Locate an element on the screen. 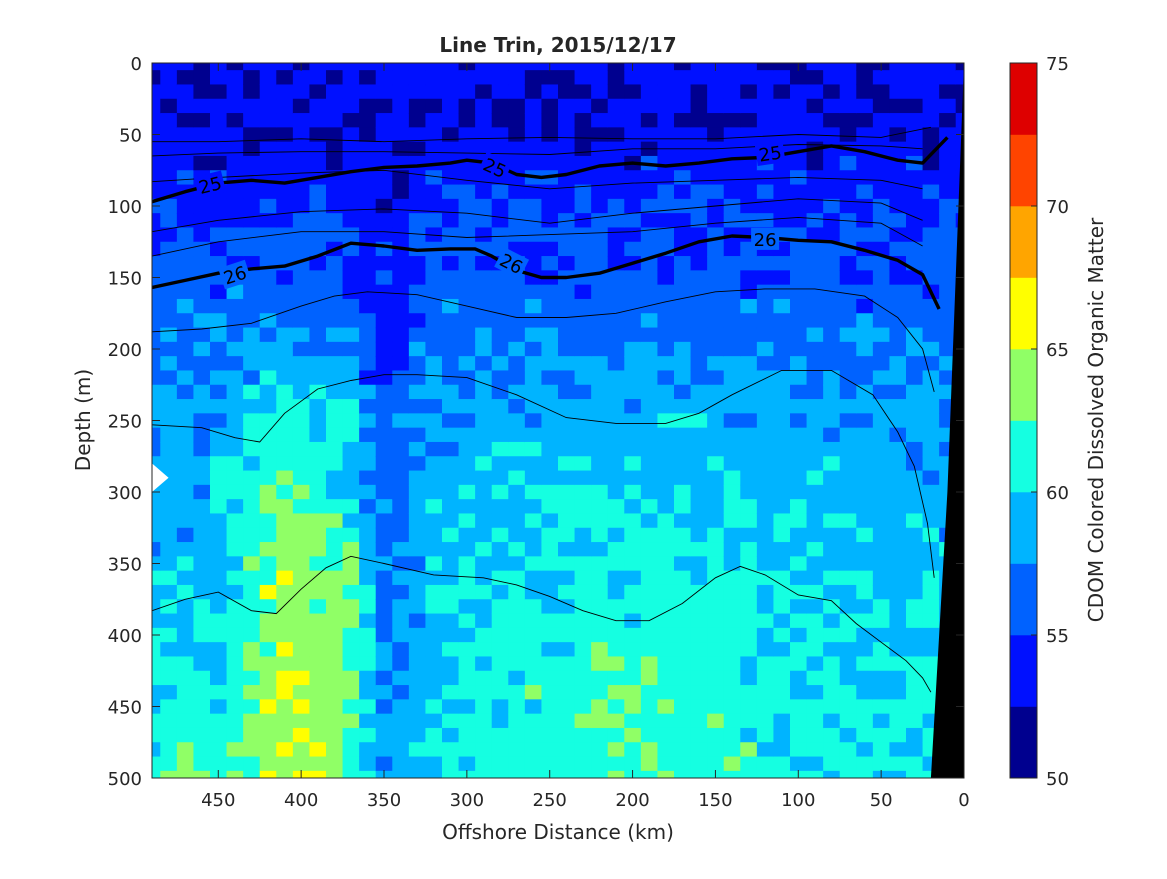 This screenshot has height=879, width=1167. x-tick-label: 50 is located at coordinates (881, 800).